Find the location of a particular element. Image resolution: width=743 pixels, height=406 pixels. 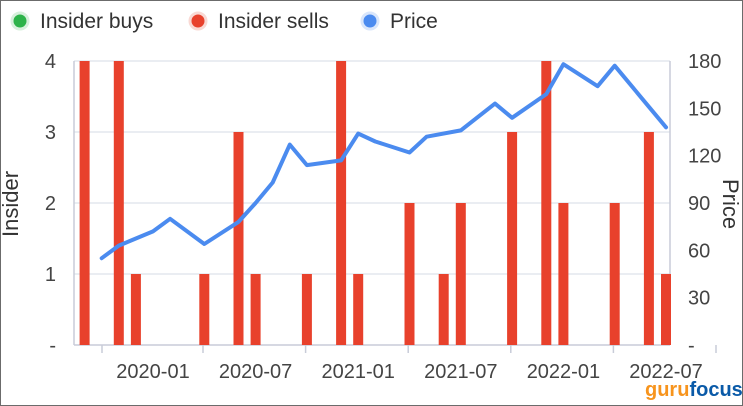

y-left-axis: - 1 2 3 4 is located at coordinates (50, 204).